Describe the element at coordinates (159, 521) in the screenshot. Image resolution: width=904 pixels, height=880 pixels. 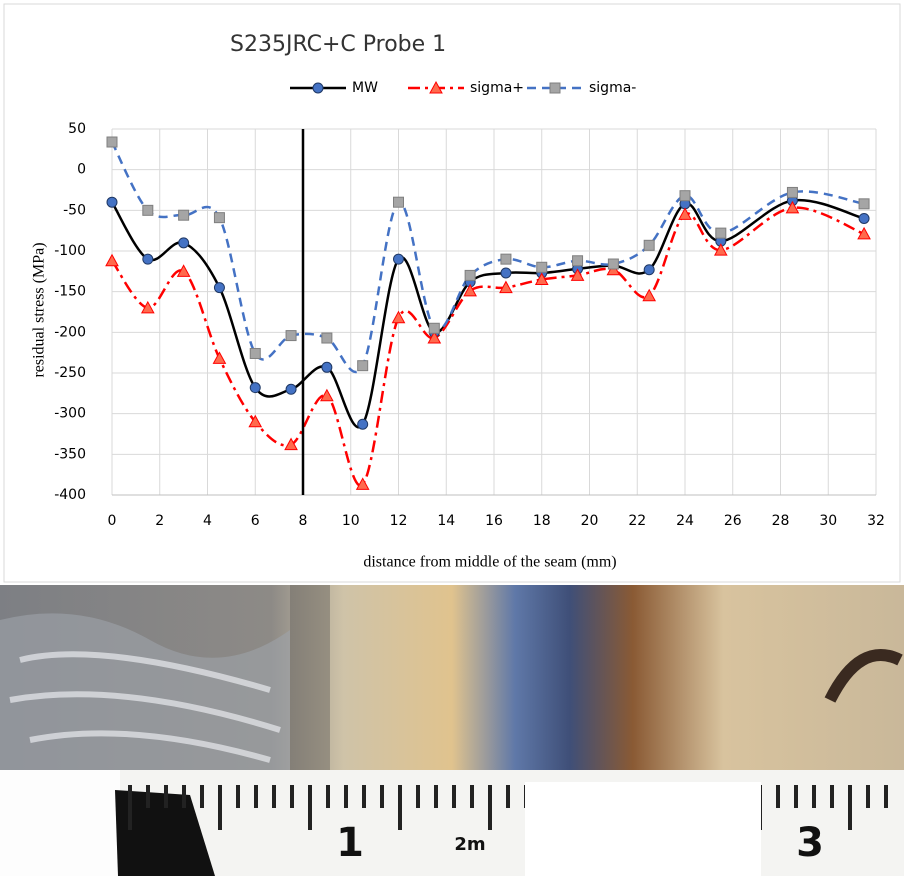
I see `x-tick-label: 2` at that location.